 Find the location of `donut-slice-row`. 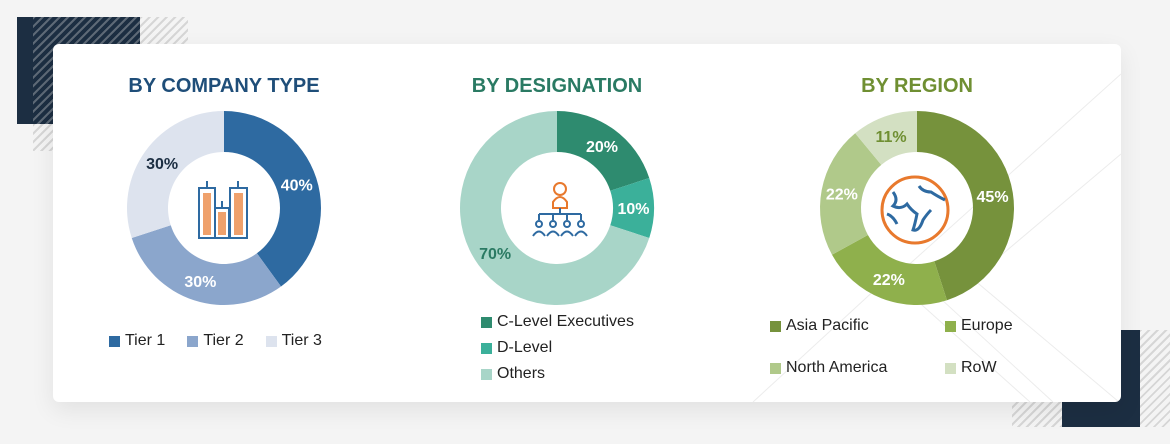

donut-slice-row is located at coordinates (886, 138).